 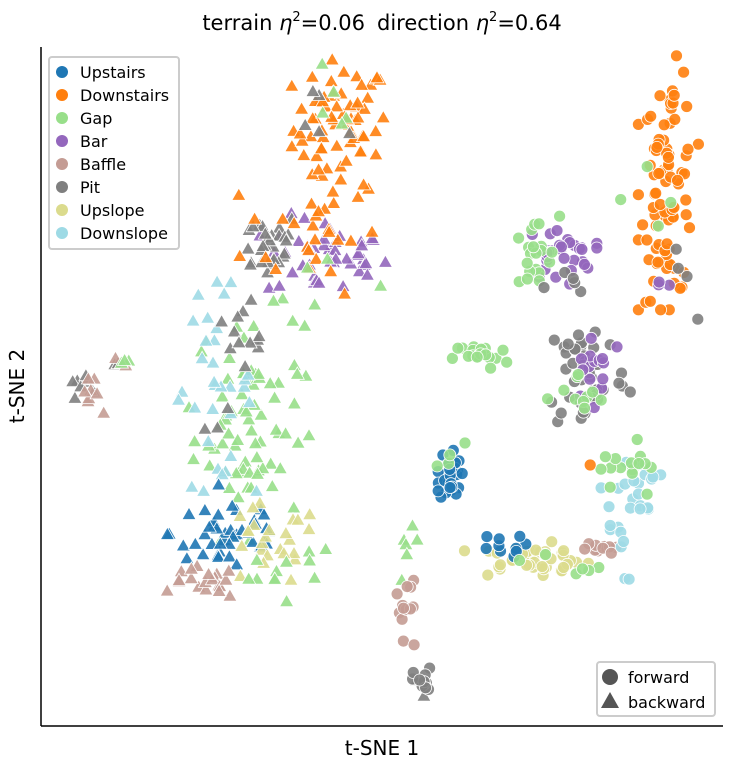 What do you see at coordinates (500, 565) in the screenshot?
I see `scatter-point-upslope-forward` at bounding box center [500, 565].